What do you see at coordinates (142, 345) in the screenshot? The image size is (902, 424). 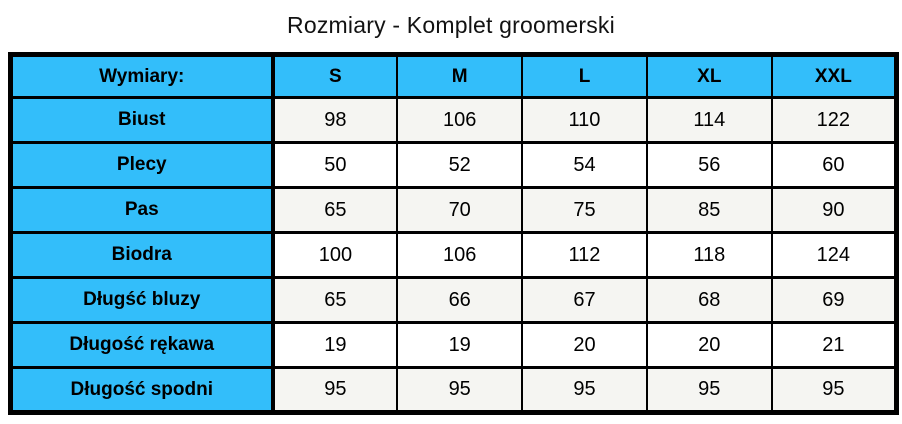 I see `row-label-cell: Długość rękawa` at bounding box center [142, 345].